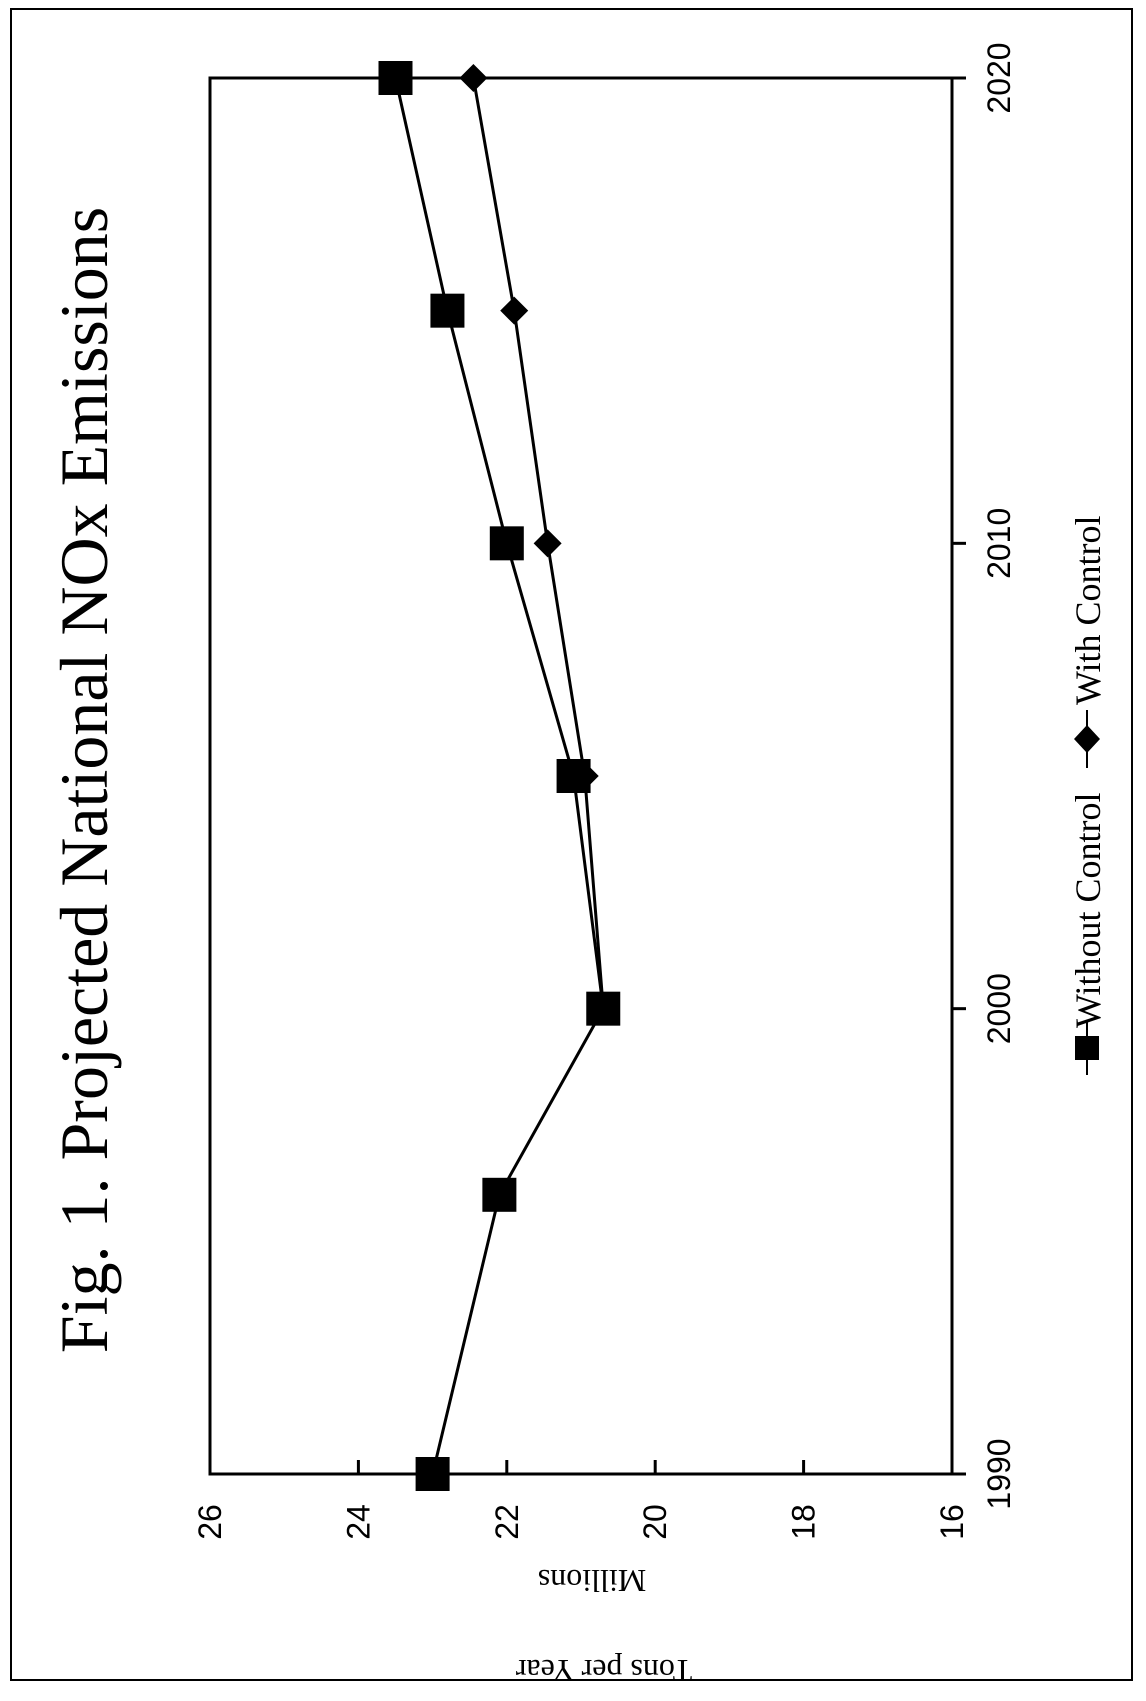 The image size is (1146, 1701). What do you see at coordinates (1088, 610) in the screenshot?
I see `legend-label-with-control: With Control` at bounding box center [1088, 610].